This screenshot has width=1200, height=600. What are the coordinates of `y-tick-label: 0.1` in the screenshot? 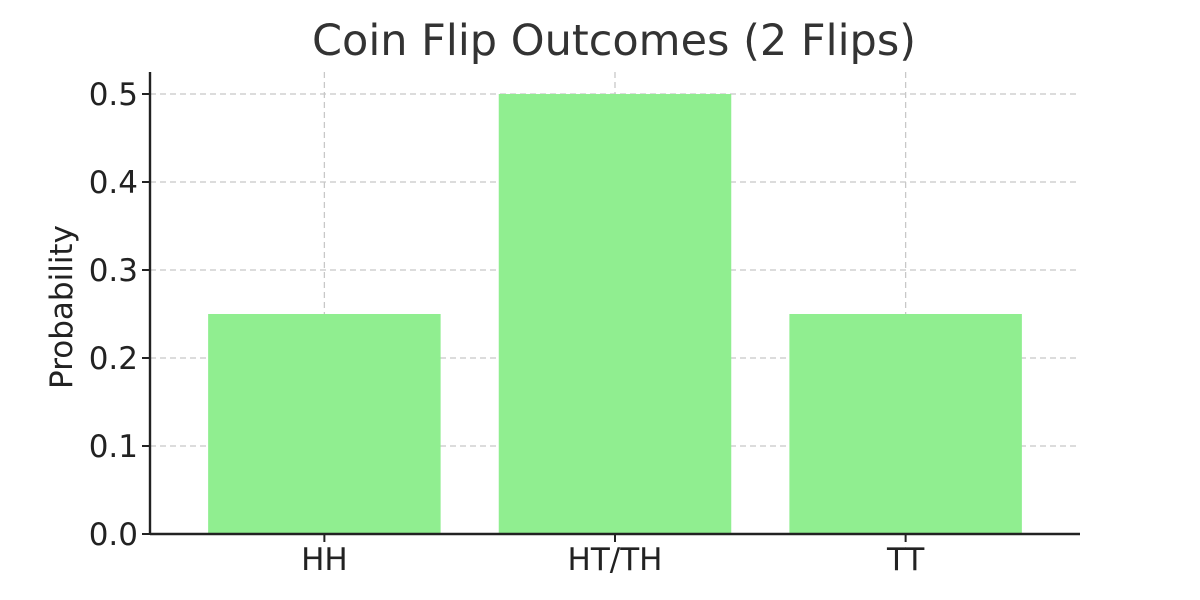 It's located at (113, 447).